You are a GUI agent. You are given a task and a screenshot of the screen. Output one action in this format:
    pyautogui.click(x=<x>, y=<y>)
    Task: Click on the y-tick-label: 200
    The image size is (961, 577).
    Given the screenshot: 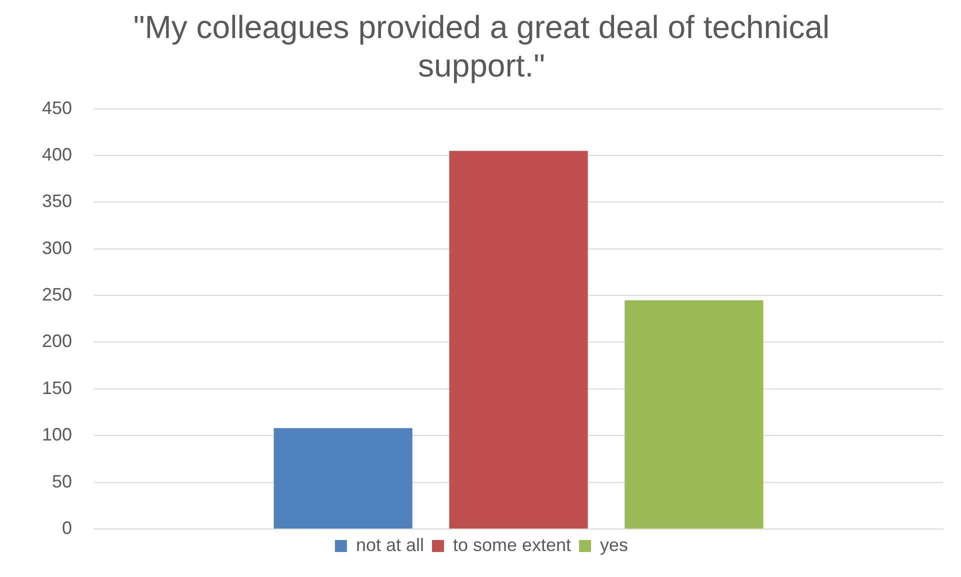 What is the action you would take?
    pyautogui.click(x=57, y=341)
    